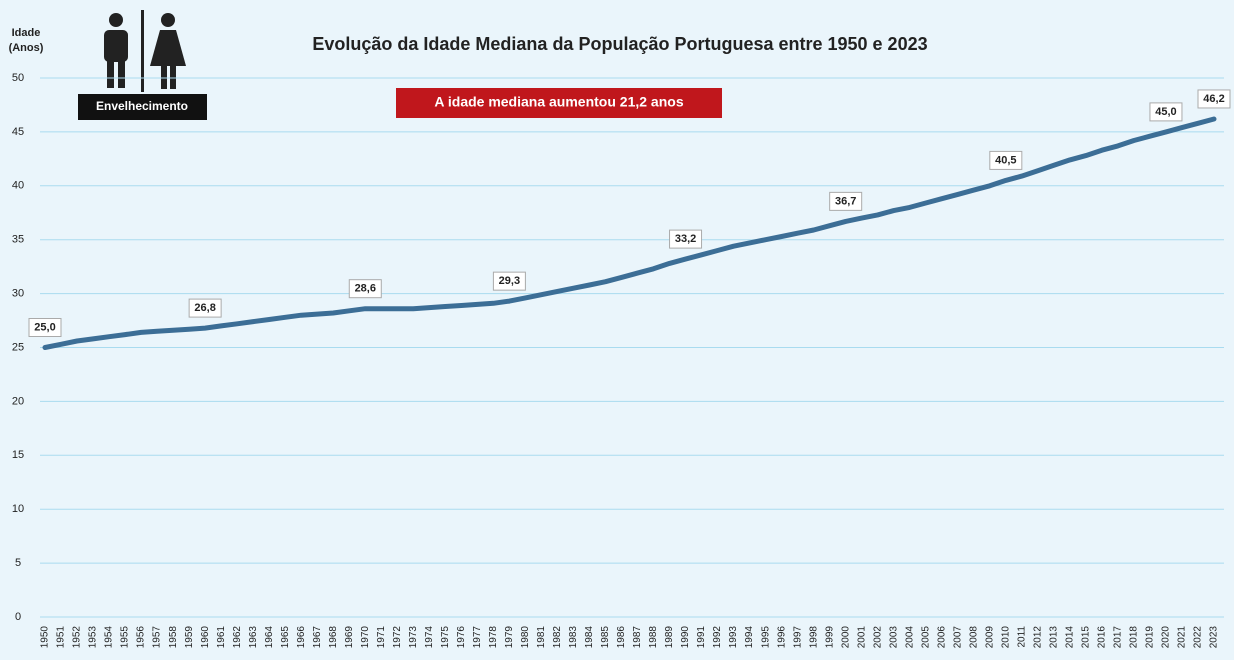  I want to click on x-tick-label: 1960, so click(205, 637).